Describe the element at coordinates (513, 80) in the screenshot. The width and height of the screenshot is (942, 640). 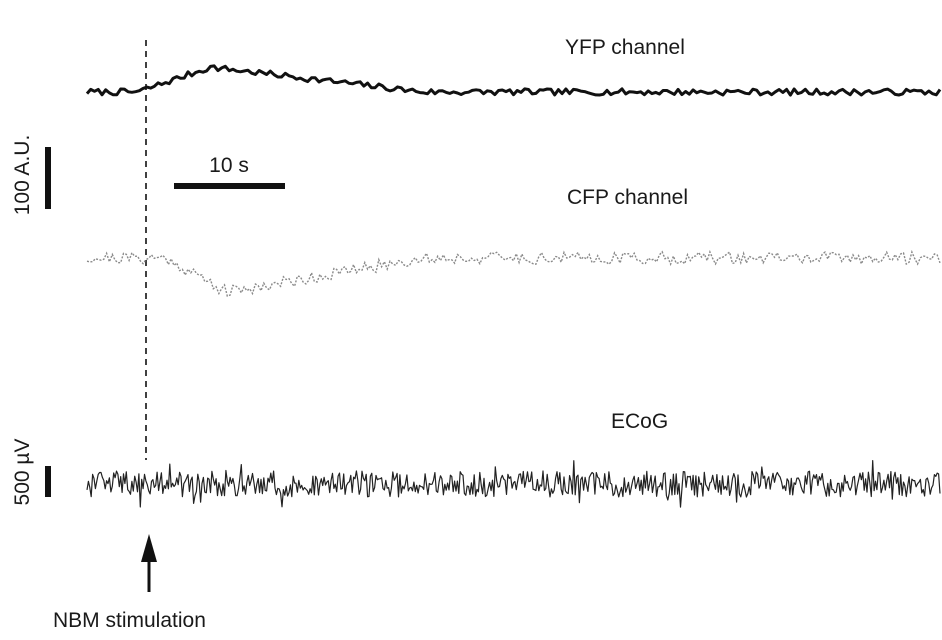
I see `yfp-trace` at that location.